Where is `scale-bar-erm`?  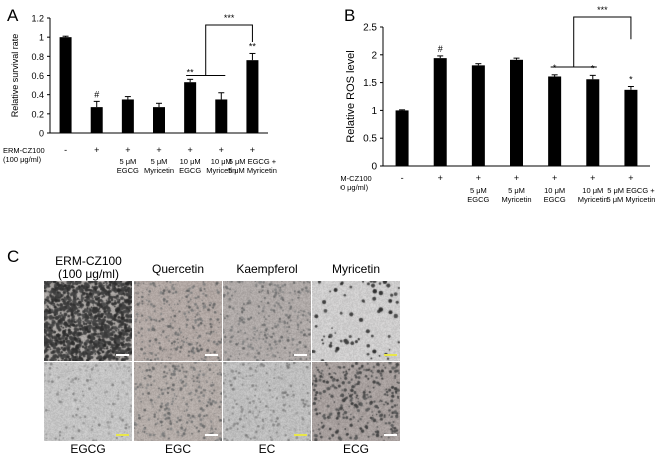 scale-bar-erm is located at coordinates (122, 355).